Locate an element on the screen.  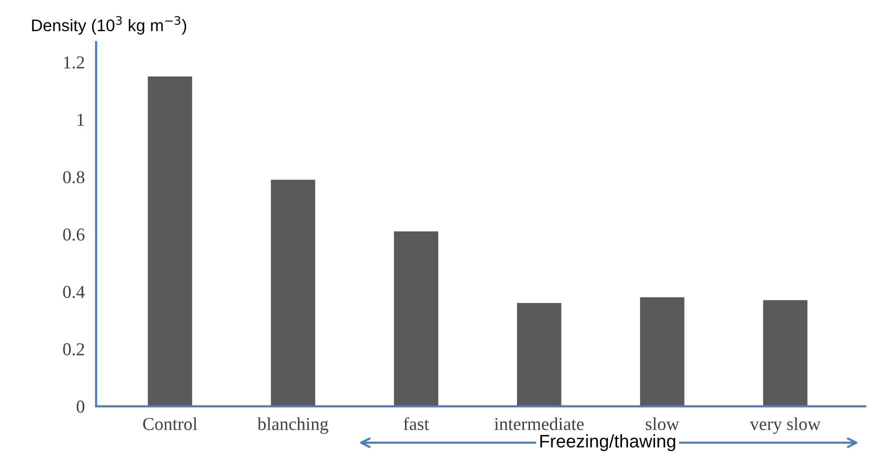
x-tick-label: slow is located at coordinates (663, 423).